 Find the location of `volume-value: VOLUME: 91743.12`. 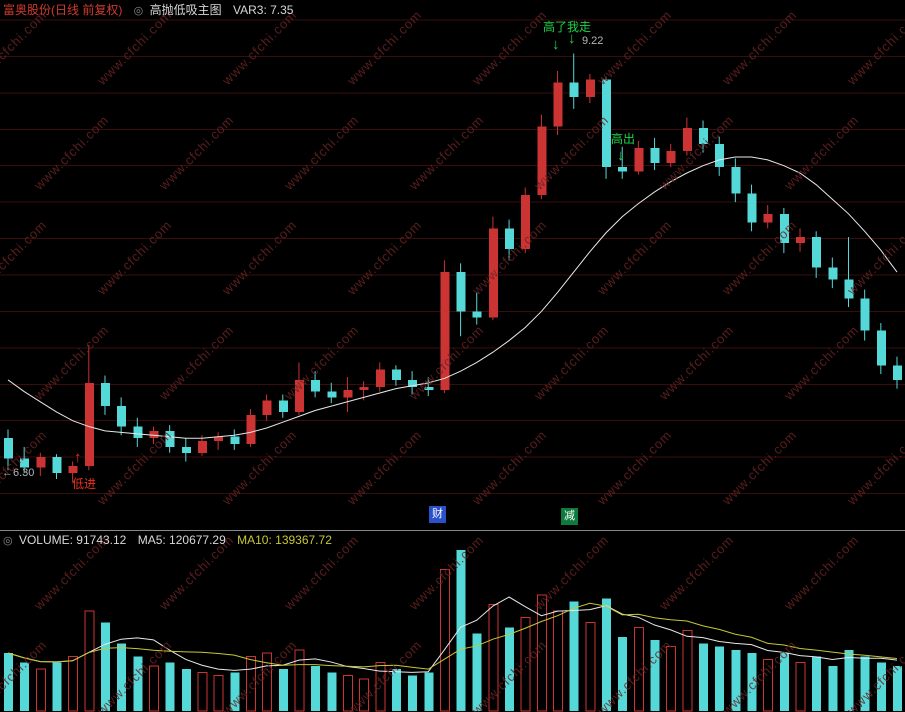

volume-value: VOLUME: 91743.12 is located at coordinates (72, 540).